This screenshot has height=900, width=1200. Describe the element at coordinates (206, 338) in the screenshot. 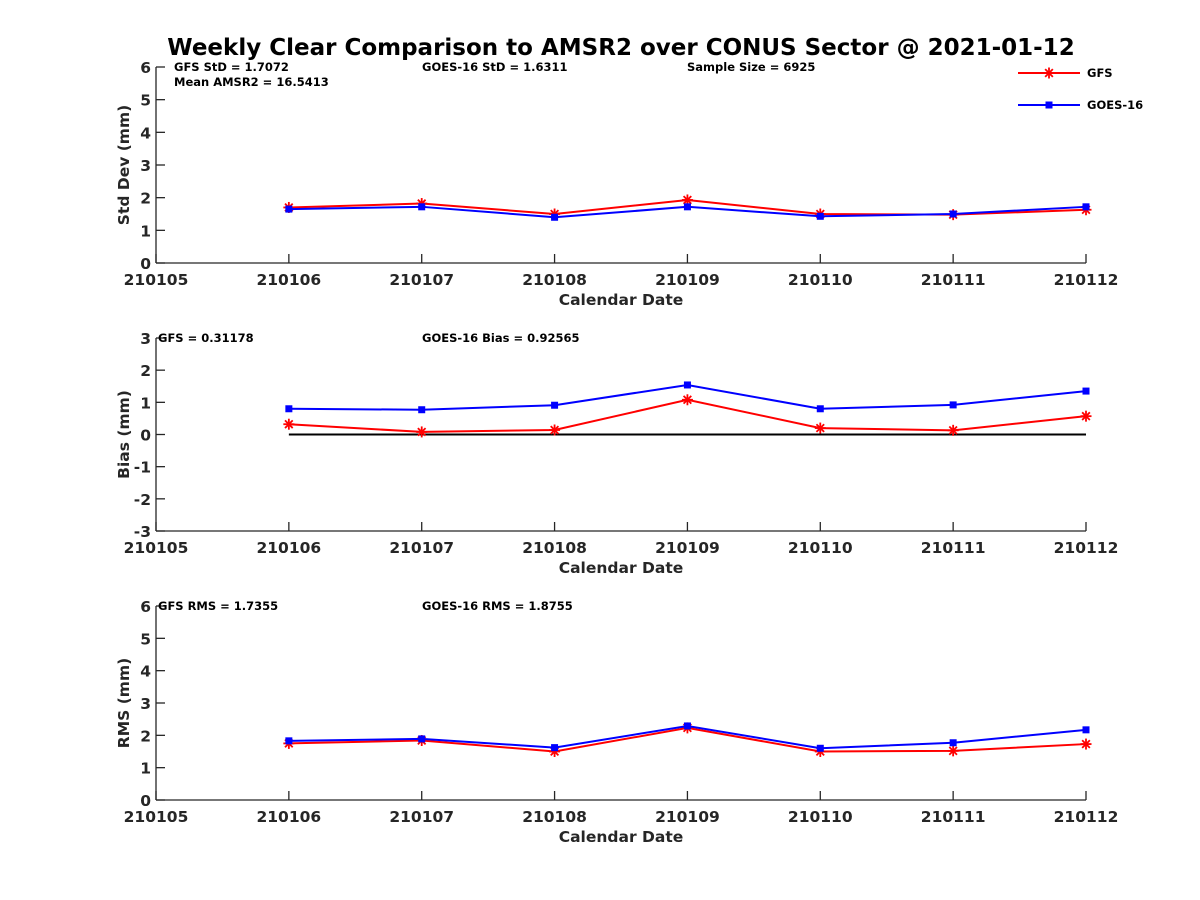

I see `stat-annotation: GFS = 0.31178` at that location.